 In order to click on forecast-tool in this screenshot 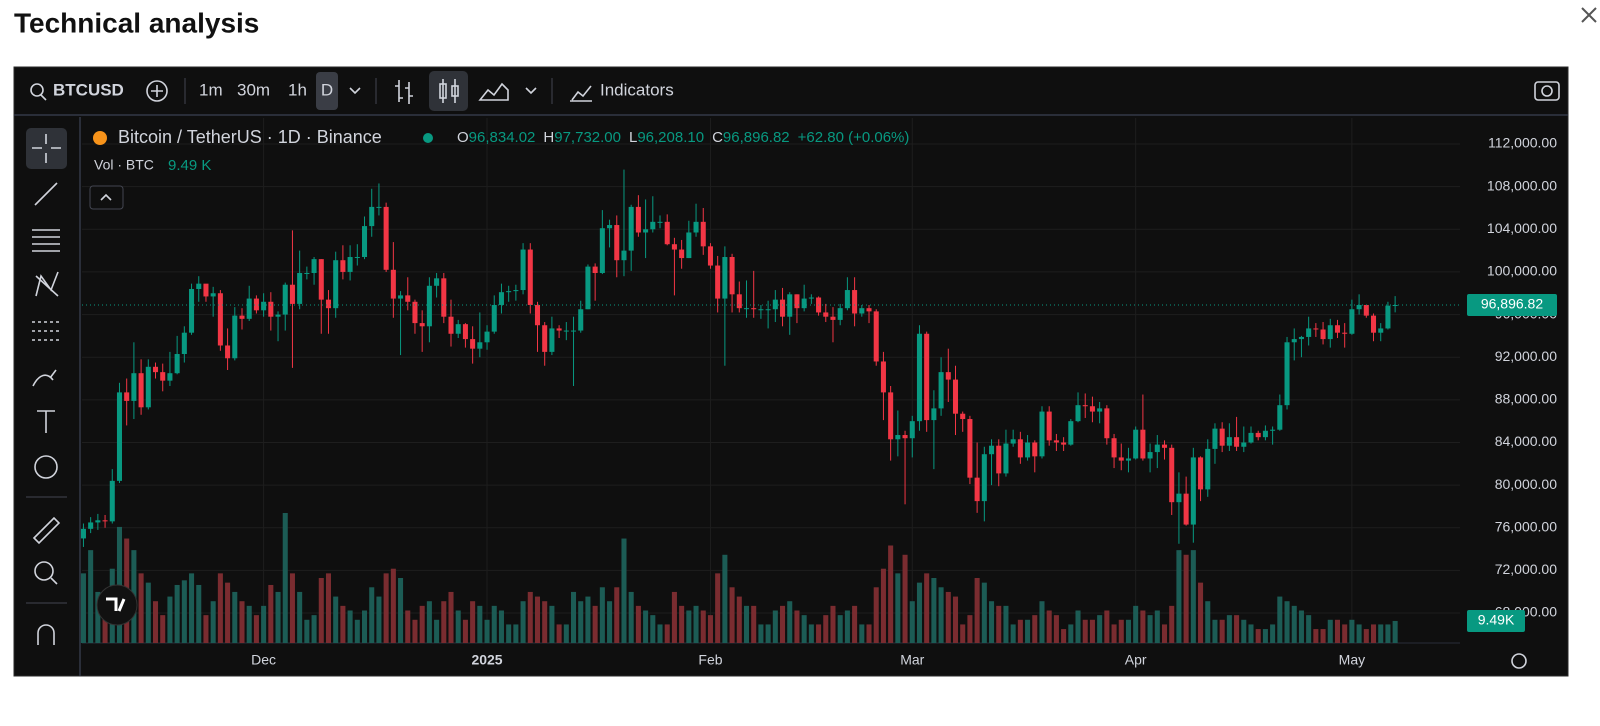, I will do `click(46, 331)`.